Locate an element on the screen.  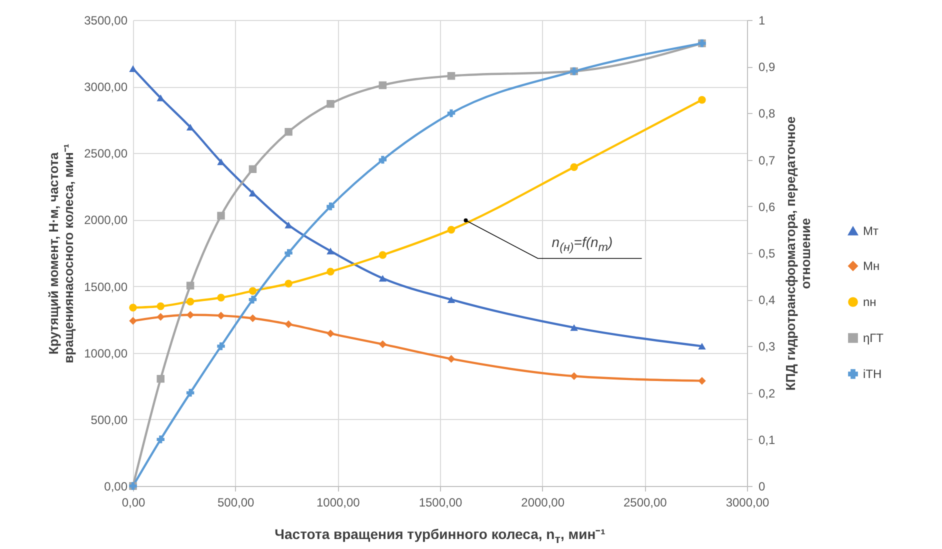
y-tick-label: 0,00 is located at coordinates (116, 487).